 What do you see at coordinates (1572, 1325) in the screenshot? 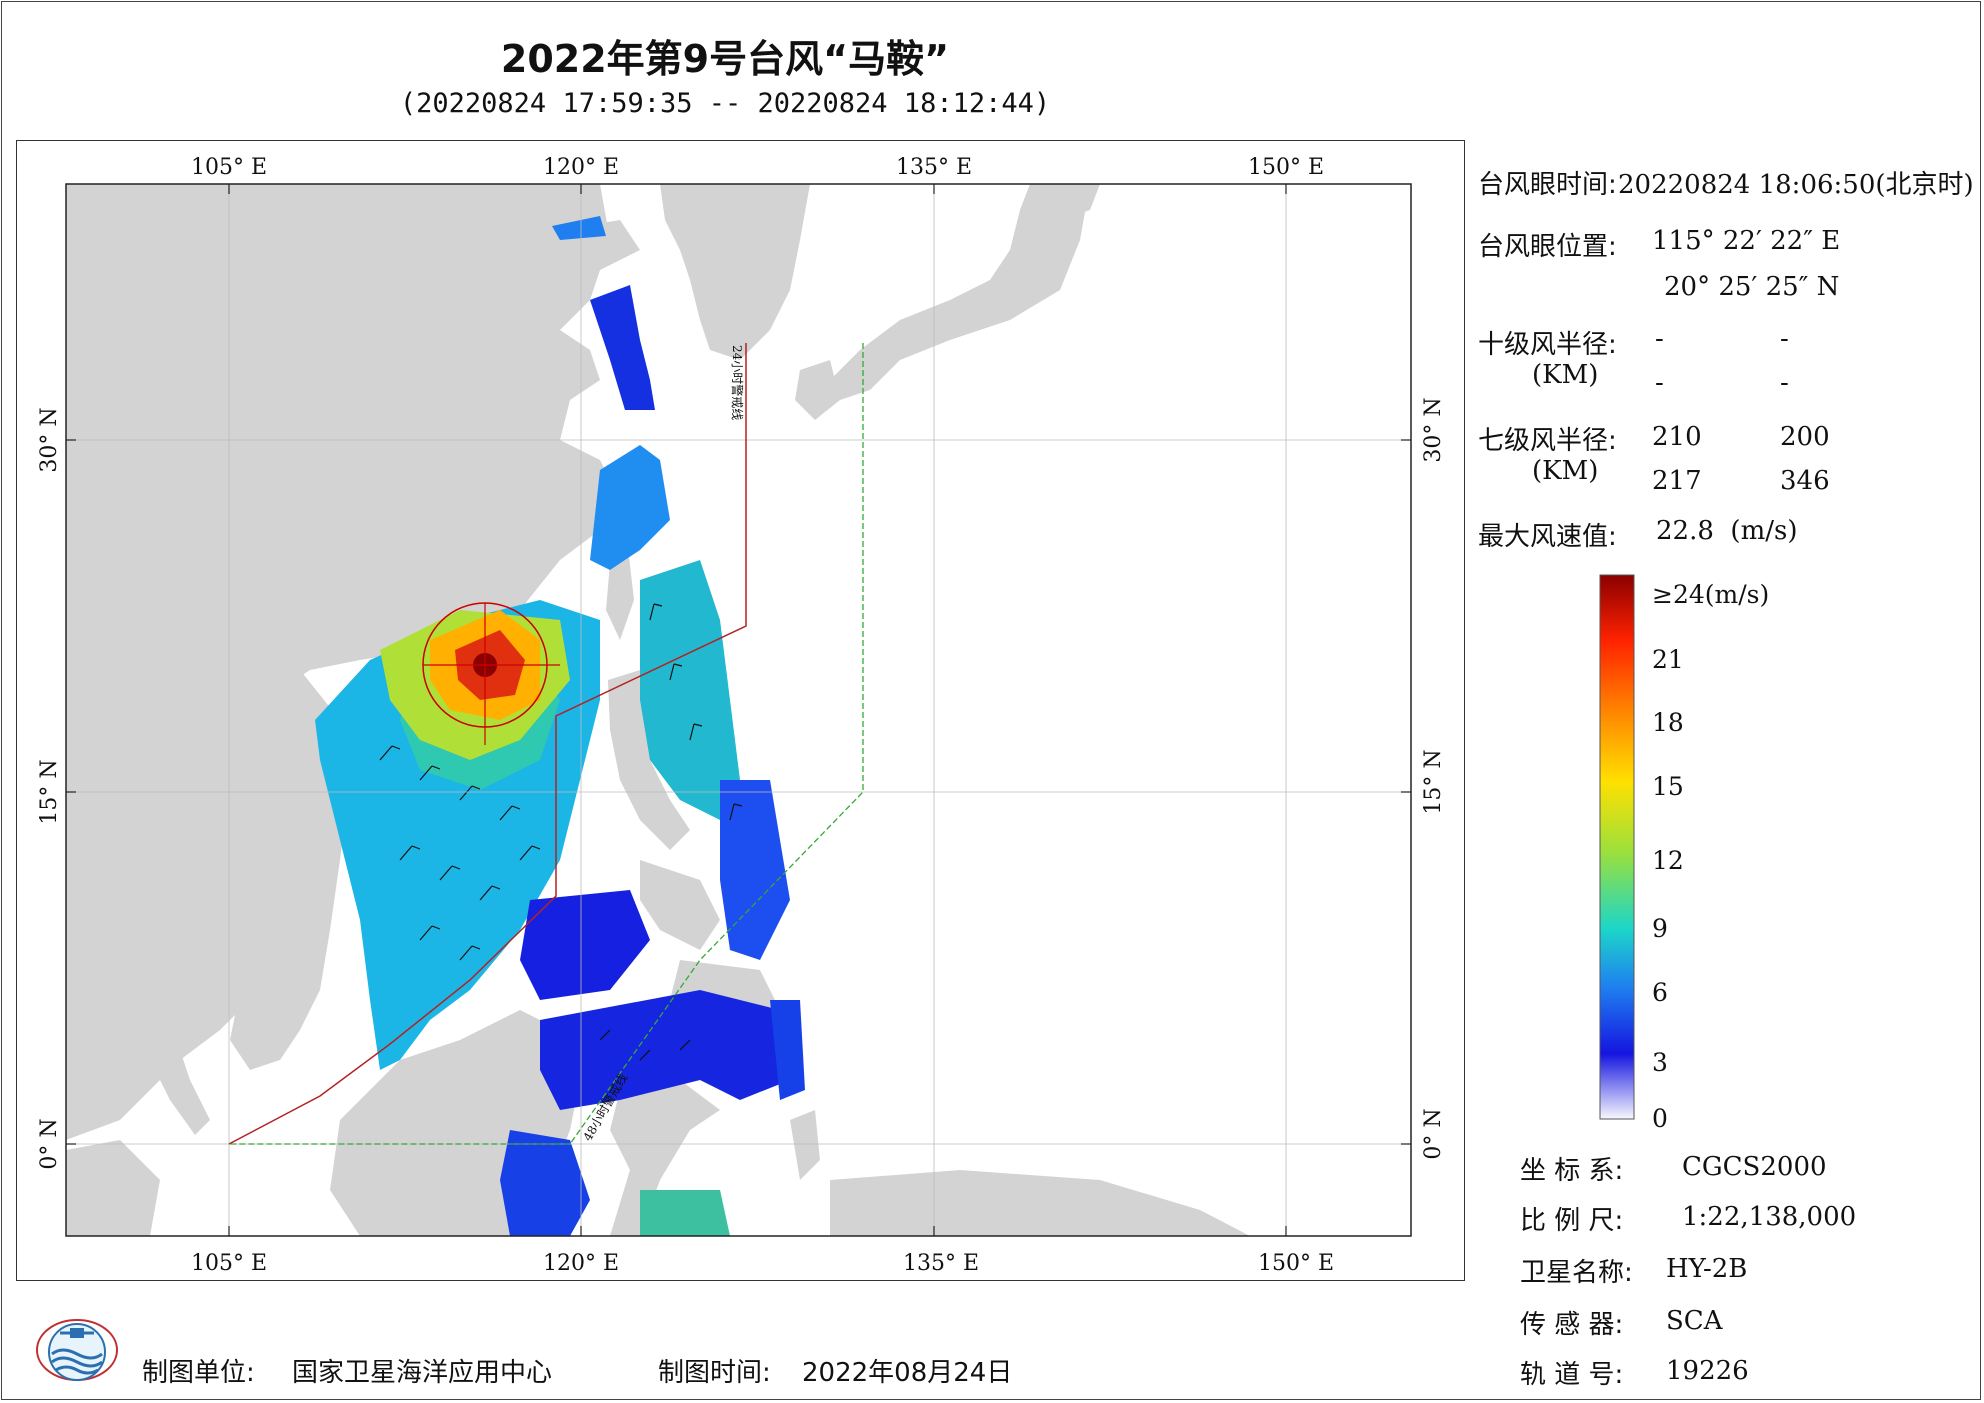
I see `sensor-label: 传 感 器:` at bounding box center [1572, 1325].